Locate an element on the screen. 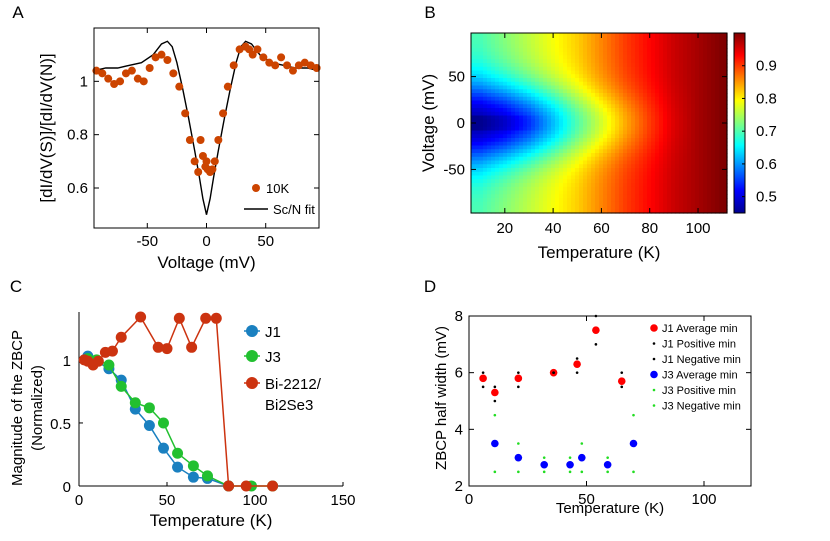 Image resolution: width=830 pixels, height=541 pixels. x-tick-label: 50 is located at coordinates (586, 499).